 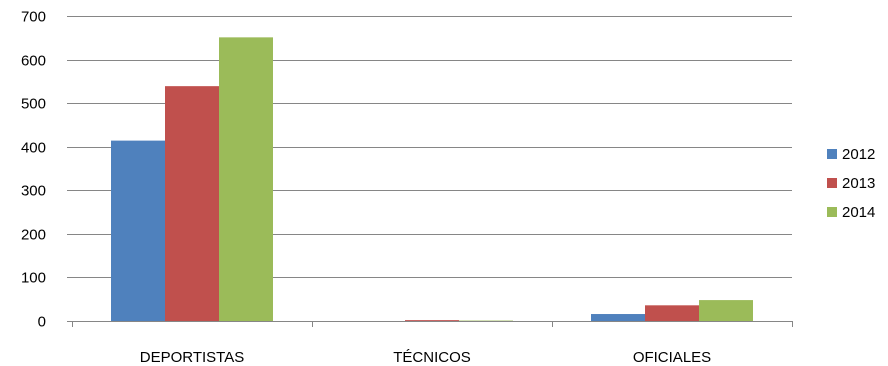 What do you see at coordinates (192, 357) in the screenshot?
I see `x-tick-label: DEPORTISTAS` at bounding box center [192, 357].